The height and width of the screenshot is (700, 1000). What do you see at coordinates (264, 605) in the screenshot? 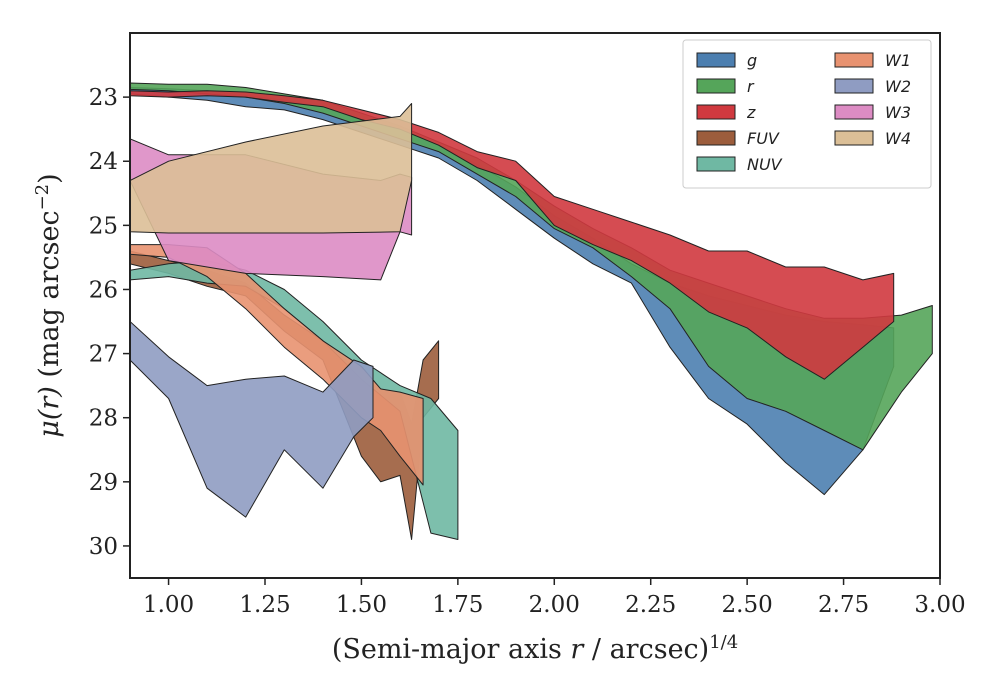
I see `x-tick-label: 1.25` at bounding box center [264, 605].